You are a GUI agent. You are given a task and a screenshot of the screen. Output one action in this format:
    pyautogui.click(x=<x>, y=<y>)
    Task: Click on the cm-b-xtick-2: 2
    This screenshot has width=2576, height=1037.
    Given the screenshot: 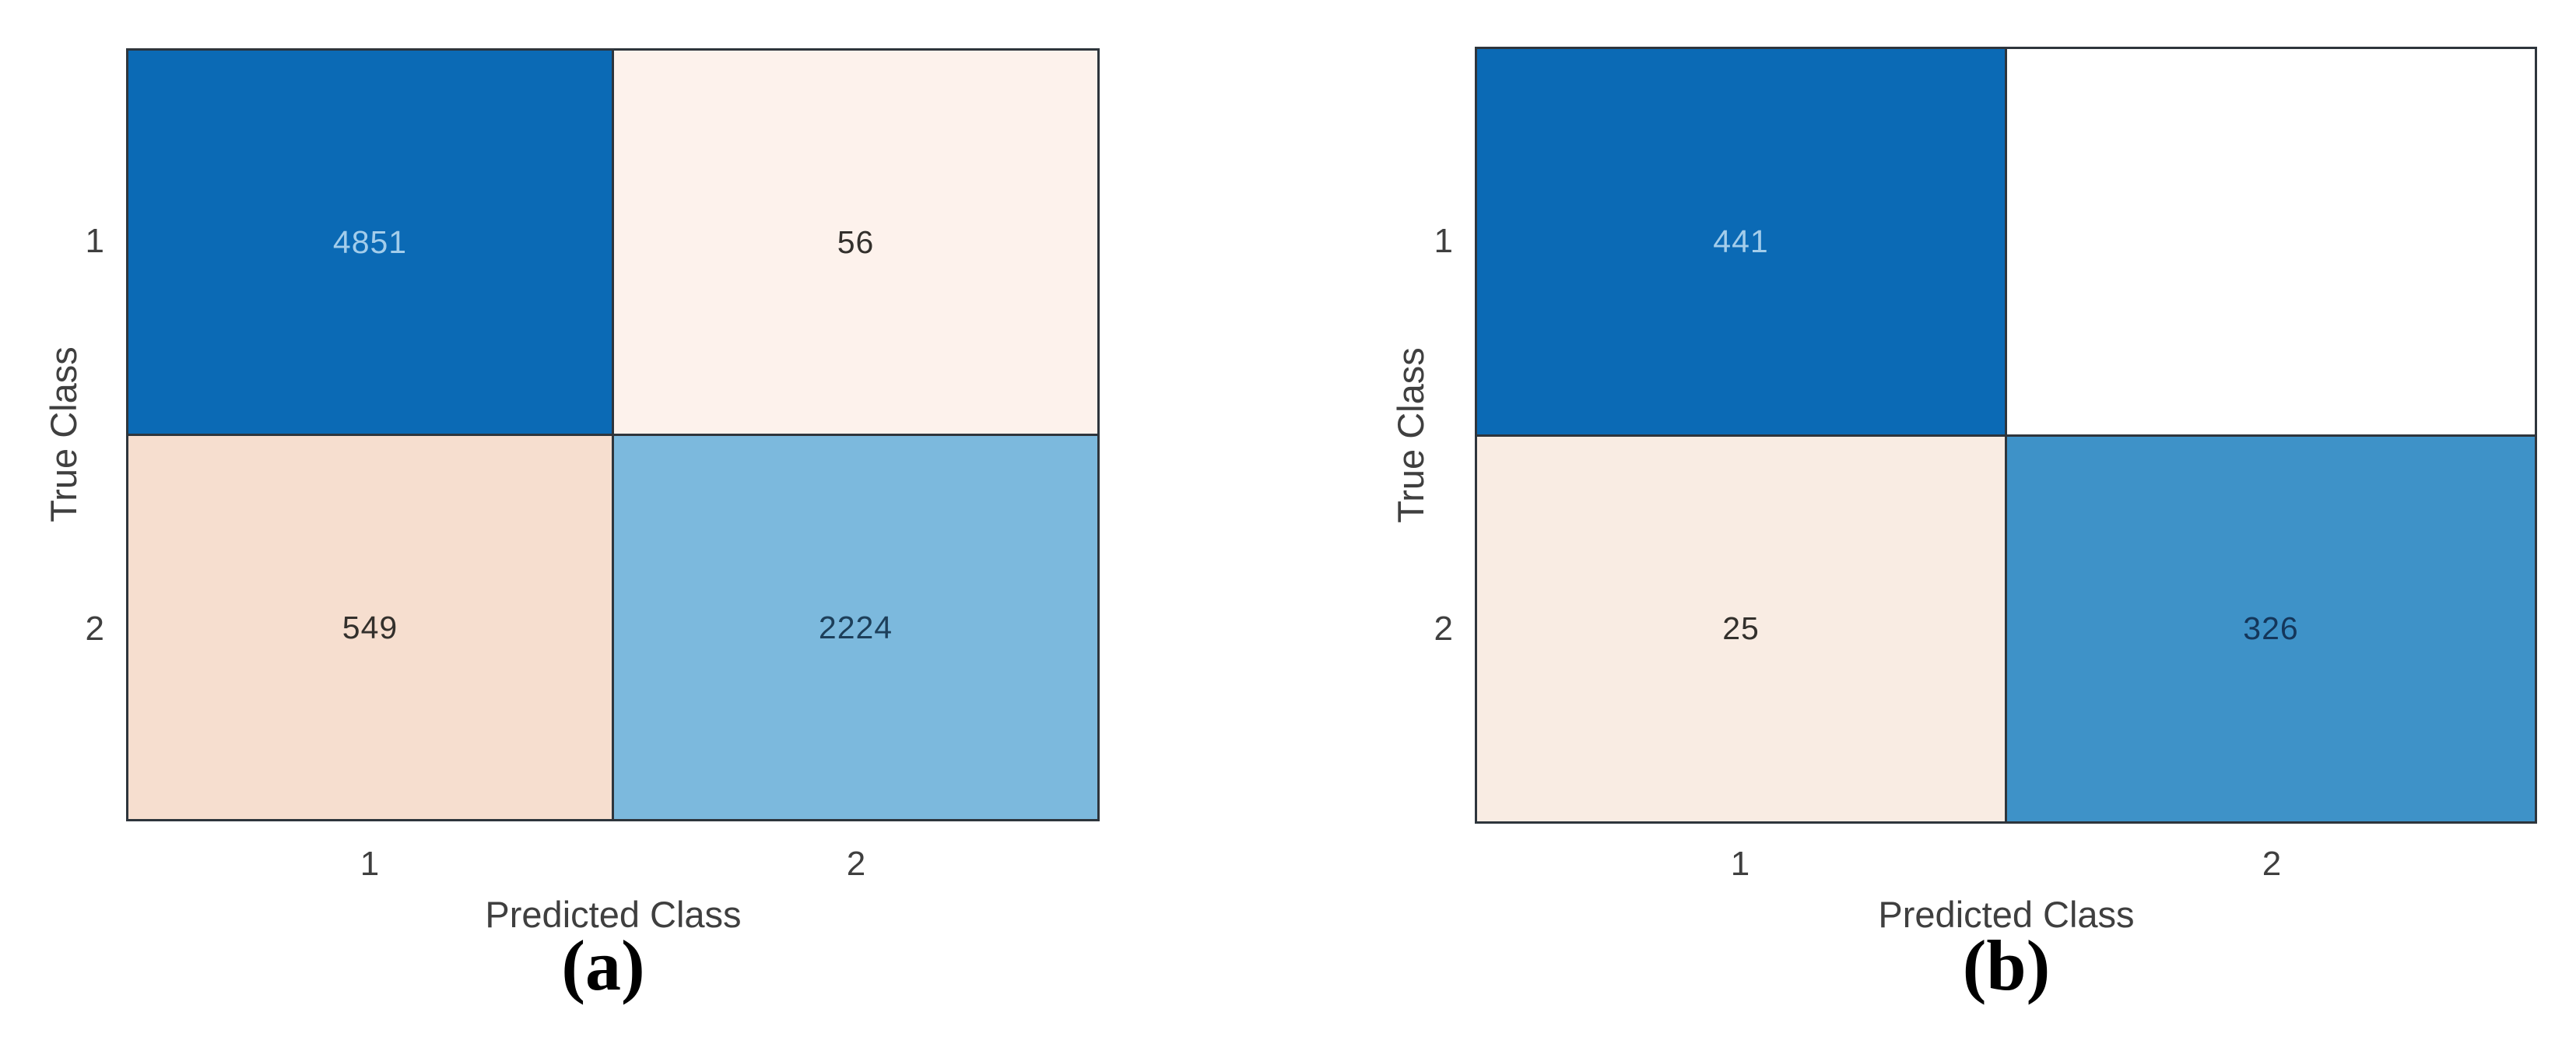 What is the action you would take?
    pyautogui.click(x=2272, y=864)
    